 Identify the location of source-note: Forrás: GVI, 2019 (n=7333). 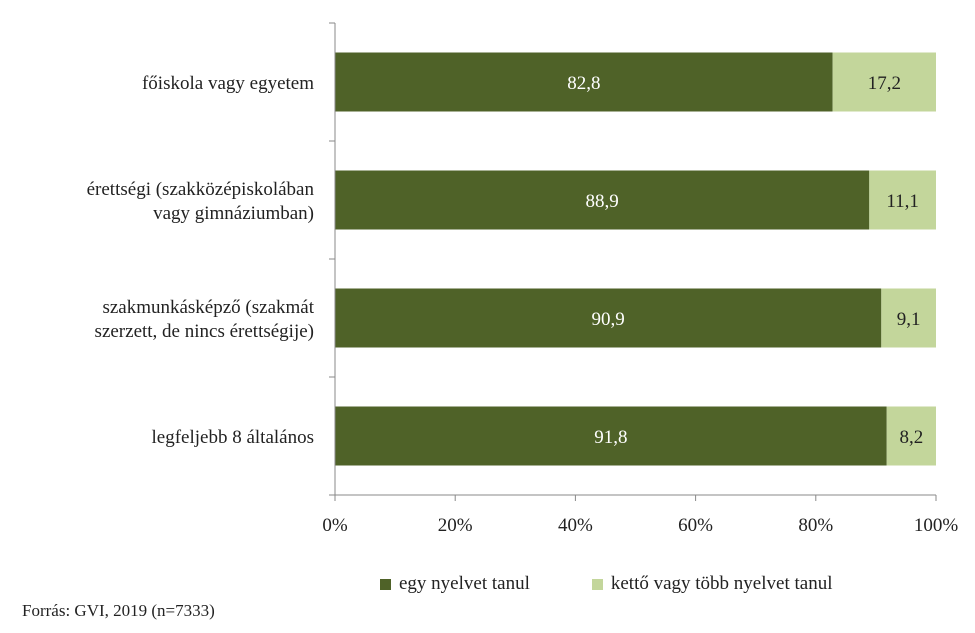
(118, 610).